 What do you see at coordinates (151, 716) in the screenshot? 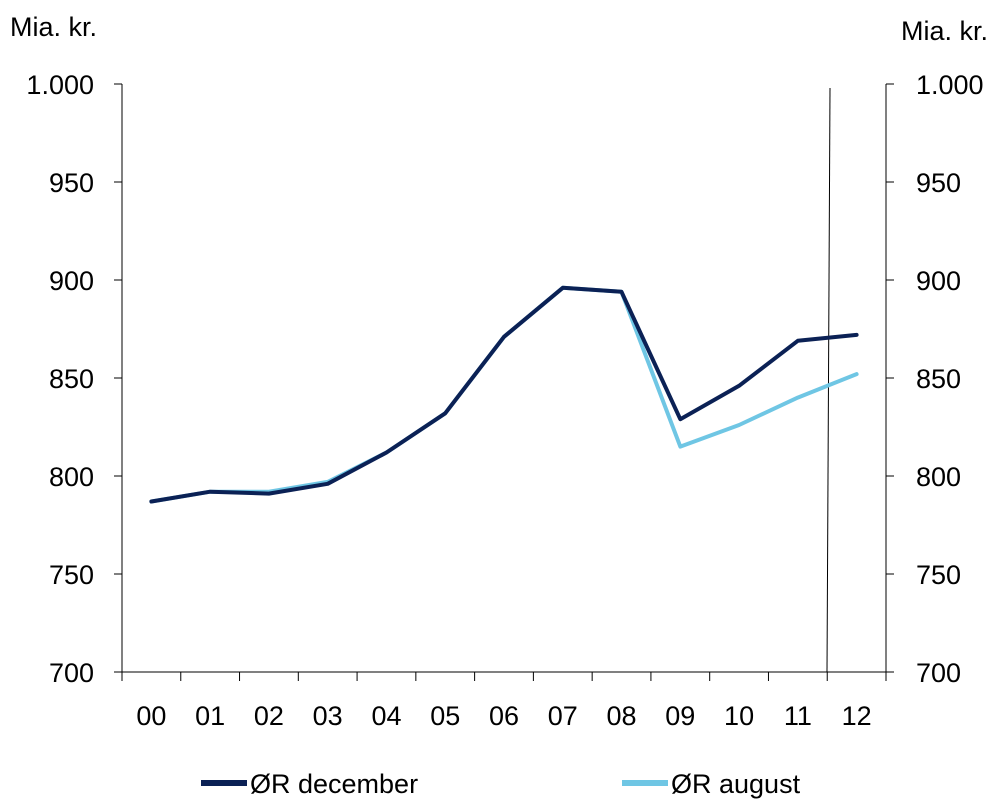
I see `x-tick-label: 00` at bounding box center [151, 716].